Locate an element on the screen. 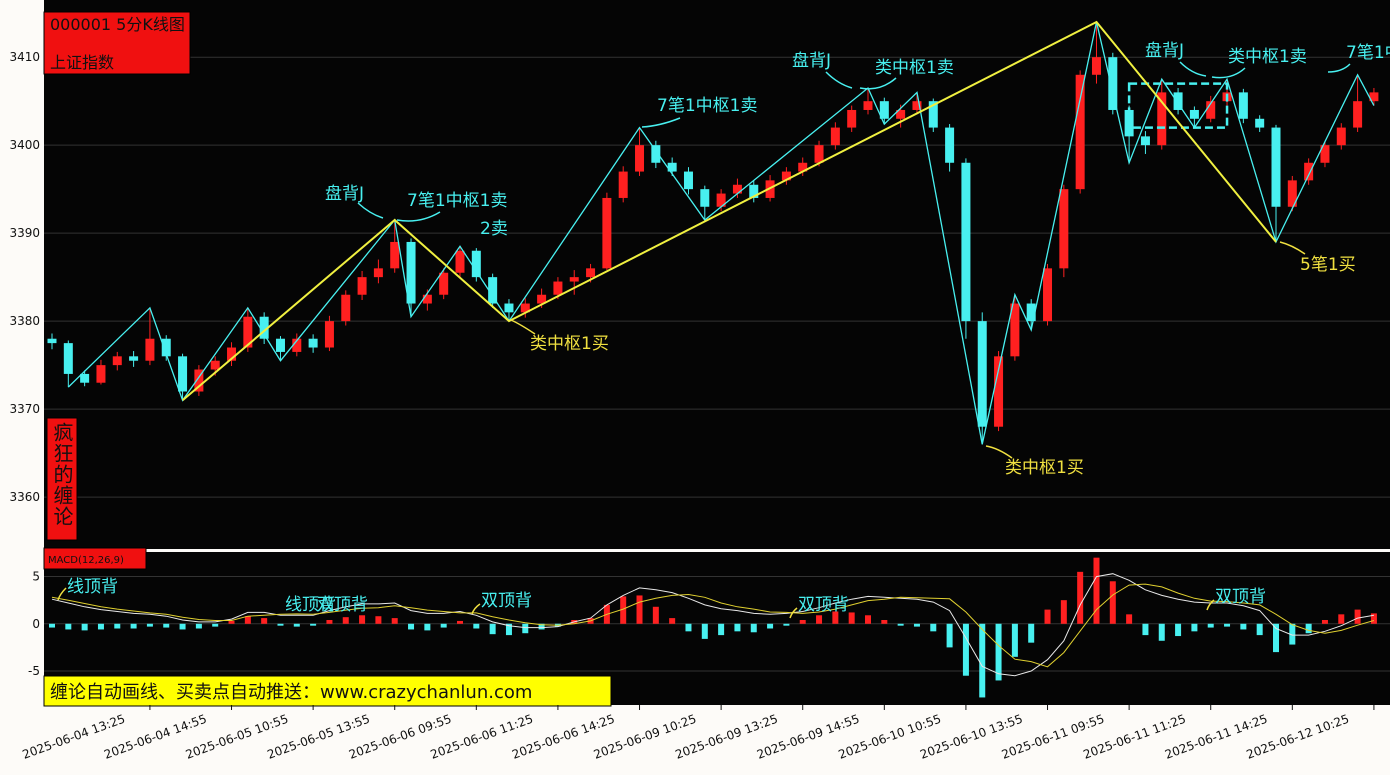 The height and width of the screenshot is (775, 1390). annotation: 类中枢1买 is located at coordinates (1044, 468).